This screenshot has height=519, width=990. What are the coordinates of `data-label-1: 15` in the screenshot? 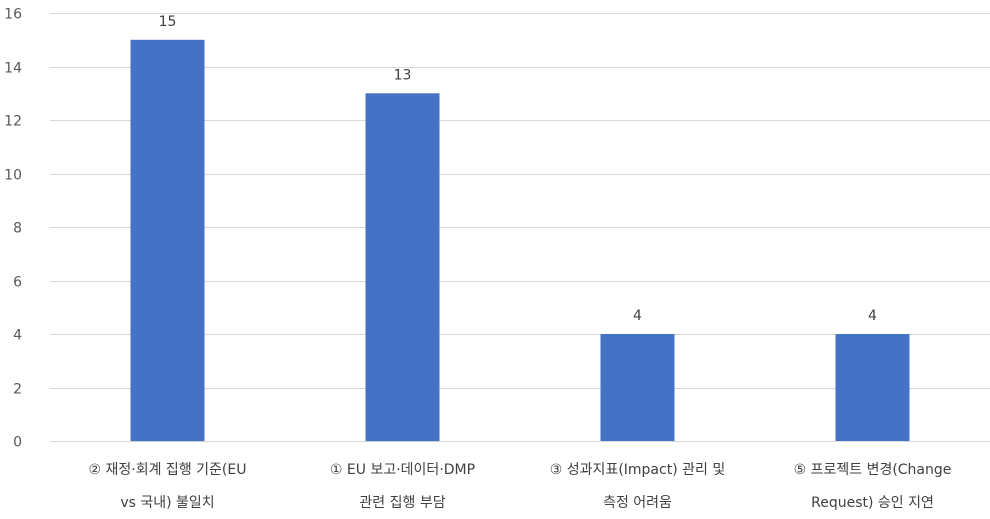 It's located at (168, 22).